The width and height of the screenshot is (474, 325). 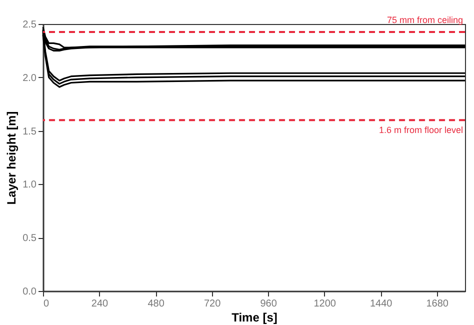 I want to click on x-tick-label: 1200, so click(x=325, y=304).